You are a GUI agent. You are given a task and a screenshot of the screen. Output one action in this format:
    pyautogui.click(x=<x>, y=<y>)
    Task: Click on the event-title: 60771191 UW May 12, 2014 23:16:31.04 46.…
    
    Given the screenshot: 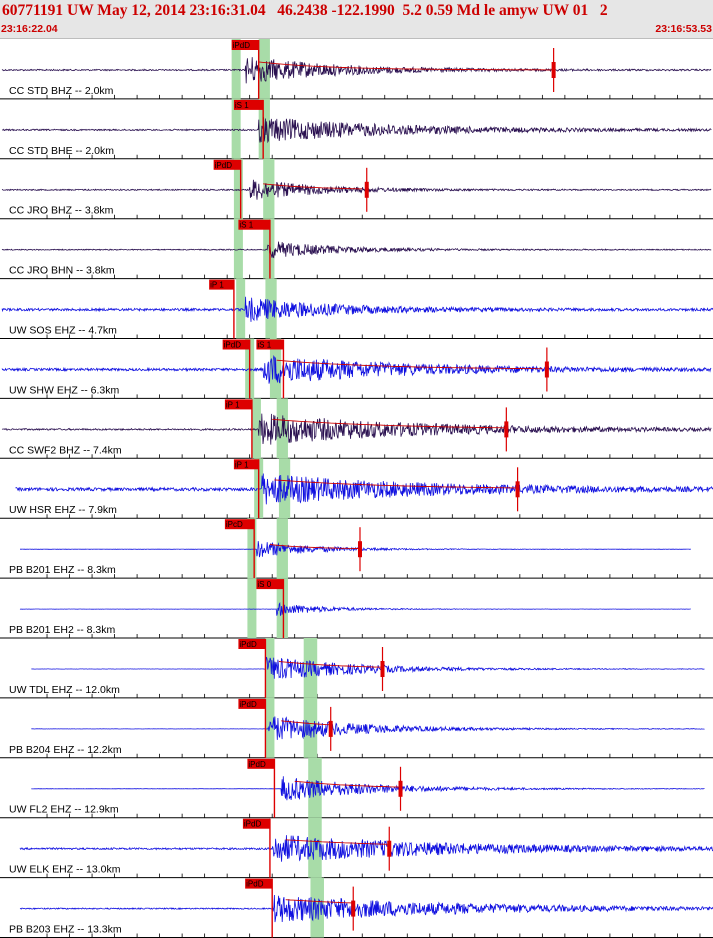 What is the action you would take?
    pyautogui.click(x=305, y=10)
    